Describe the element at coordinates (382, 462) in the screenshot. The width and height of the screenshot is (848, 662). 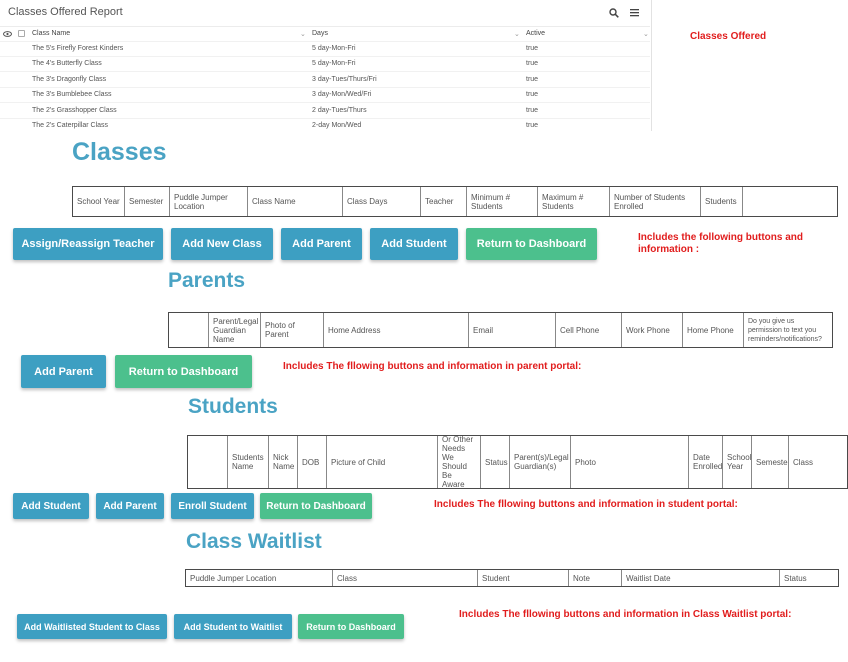
I see `column-header: Picture of Child` at that location.